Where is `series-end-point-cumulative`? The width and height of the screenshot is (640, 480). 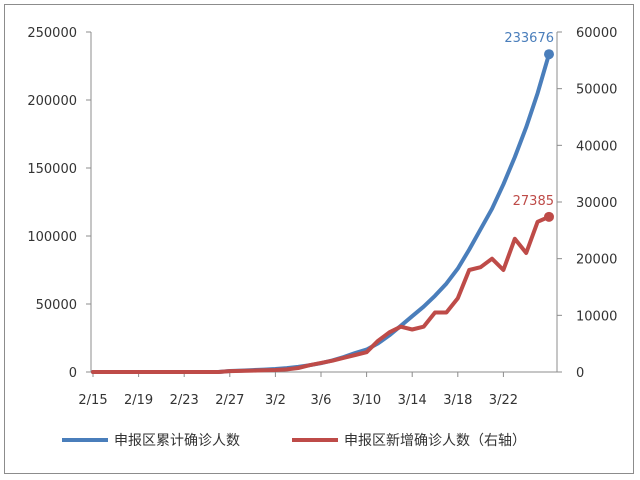 series-end-point-cumulative is located at coordinates (549, 54).